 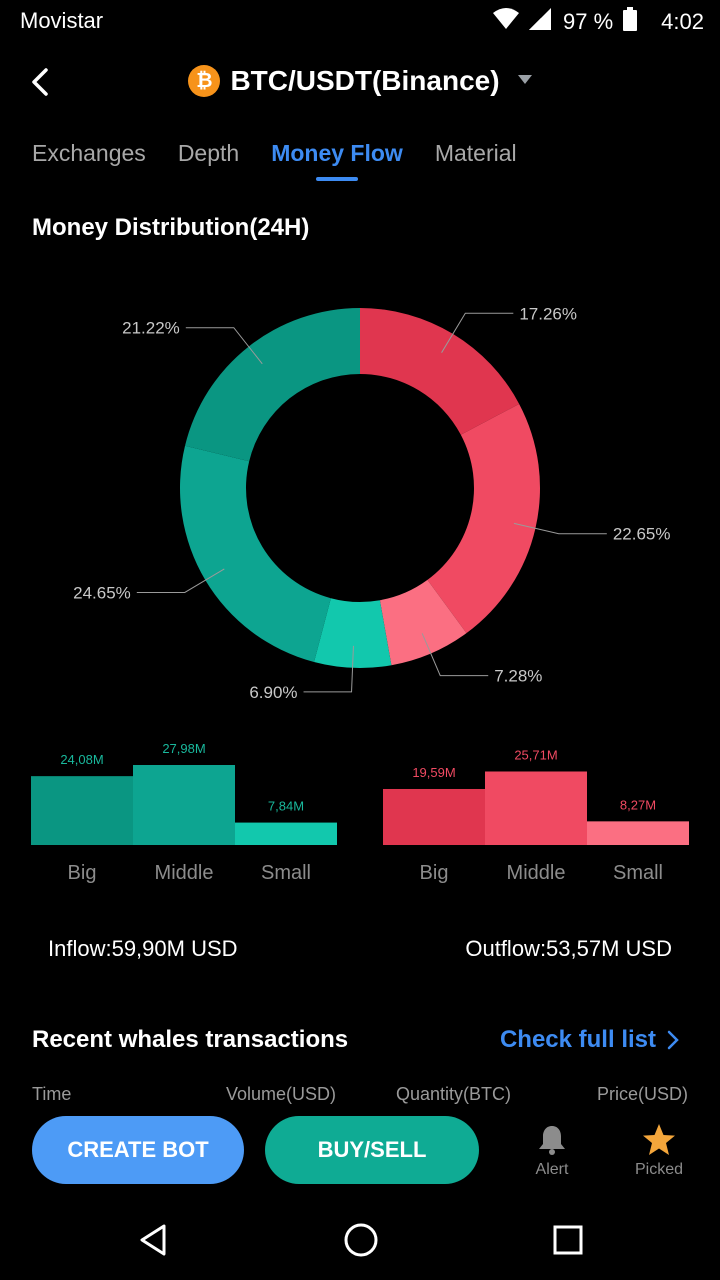 I want to click on outflow-total: Outflow:53,57M USD, so click(x=568, y=948).